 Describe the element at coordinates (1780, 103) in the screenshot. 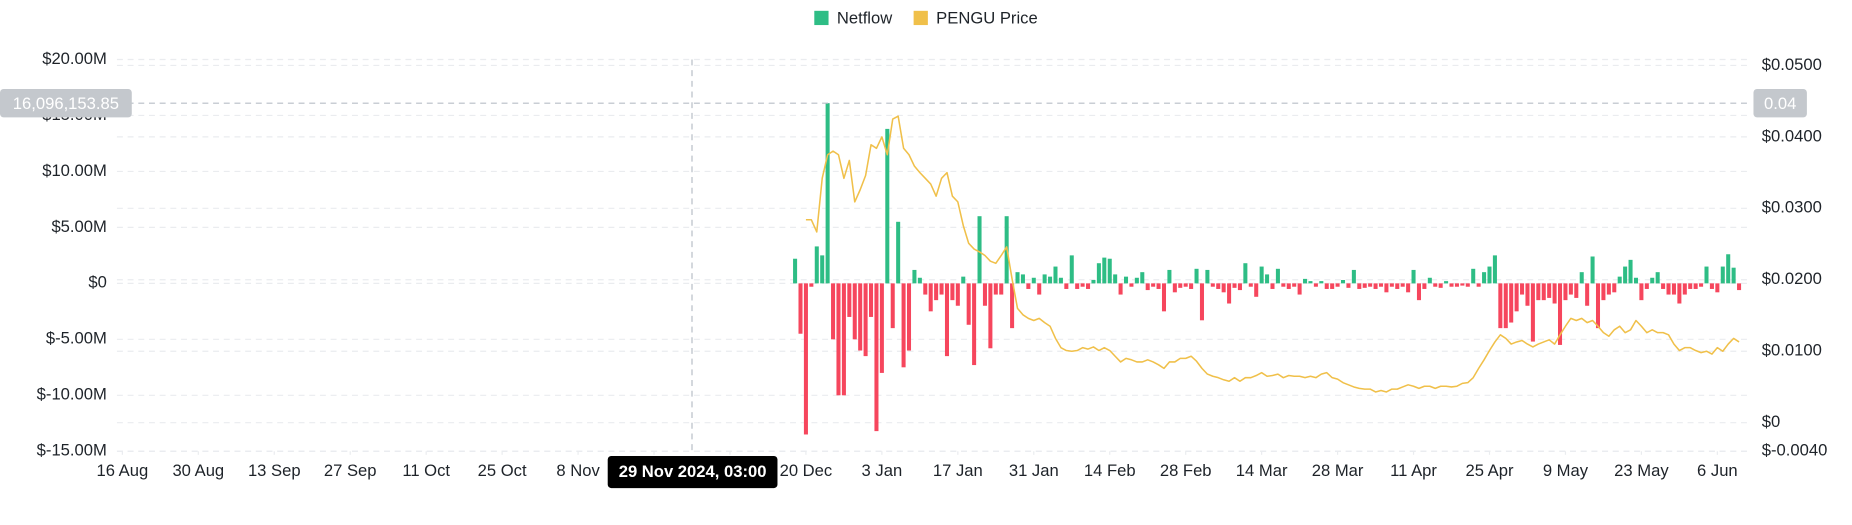

I see `crosshair-y2-box` at that location.